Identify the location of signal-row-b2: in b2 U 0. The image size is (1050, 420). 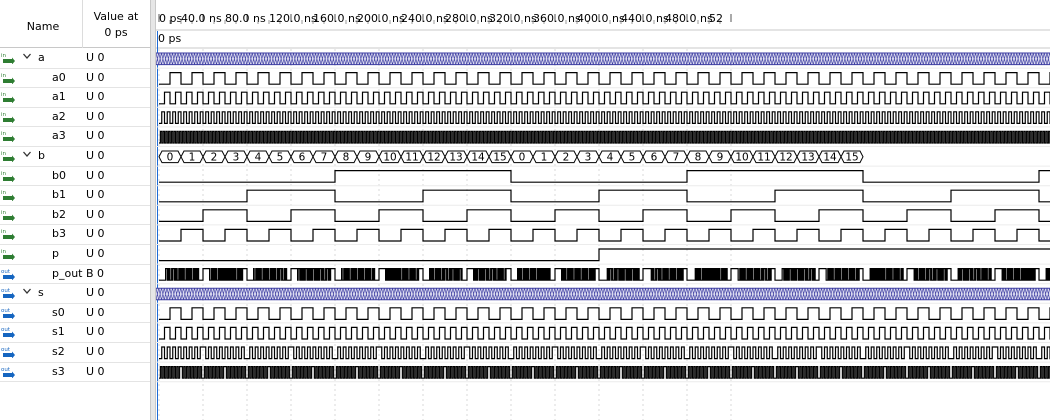
(75, 216).